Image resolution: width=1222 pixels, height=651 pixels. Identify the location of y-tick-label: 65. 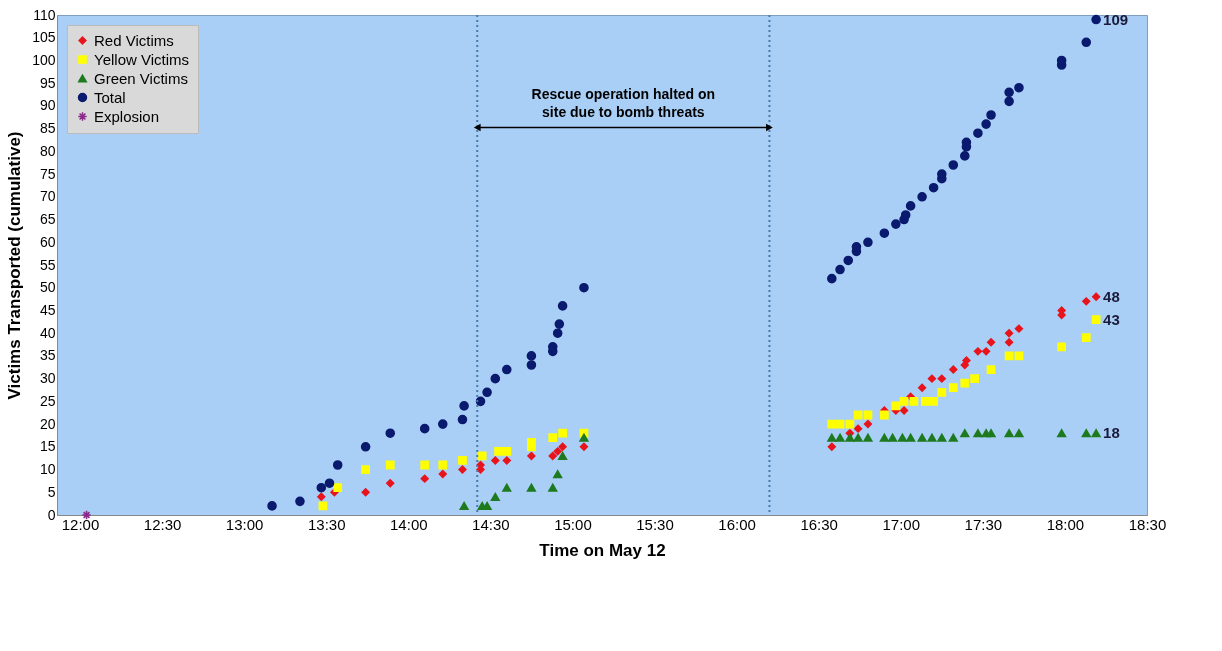
(47, 219).